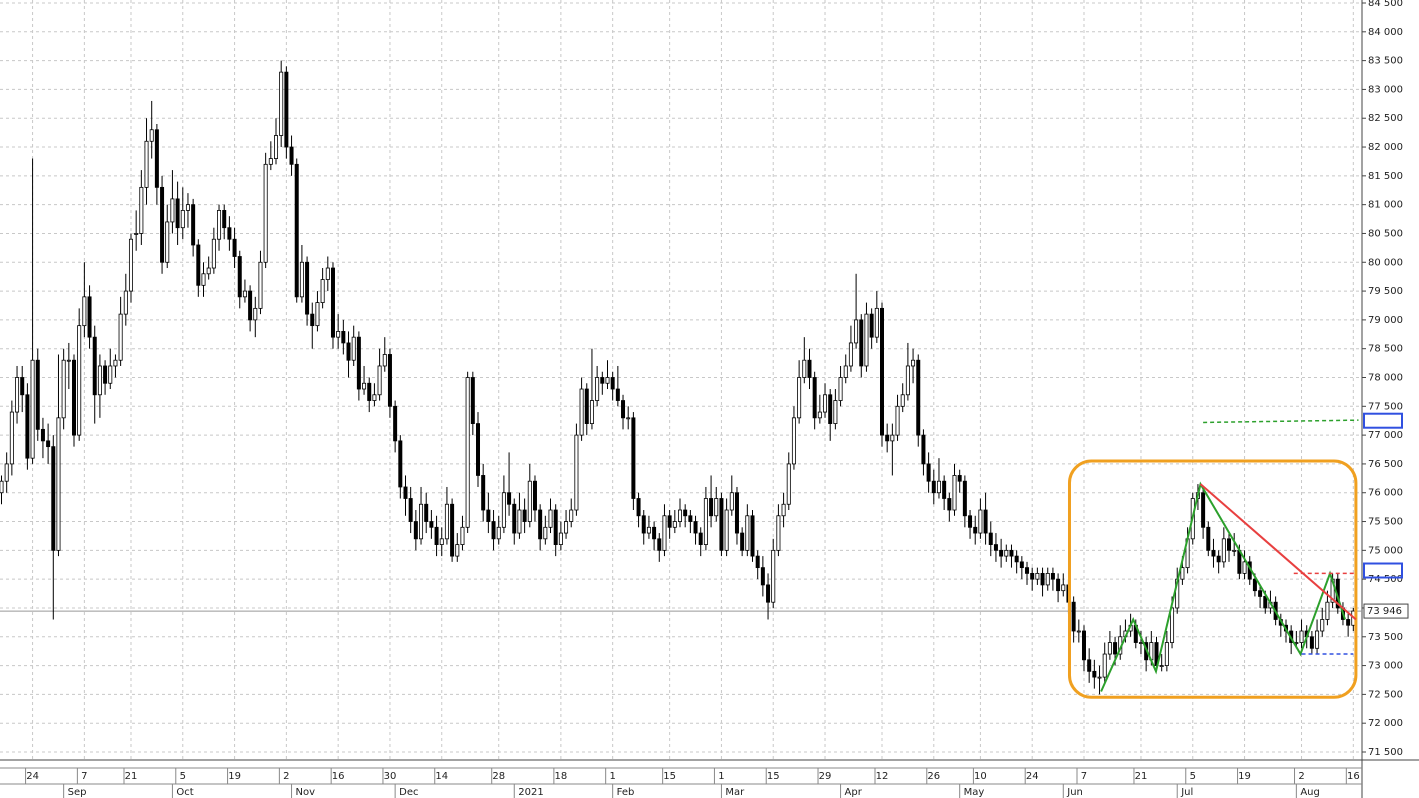 The image size is (1419, 798). What do you see at coordinates (306, 792) in the screenshot?
I see `month-label: Nov` at bounding box center [306, 792].